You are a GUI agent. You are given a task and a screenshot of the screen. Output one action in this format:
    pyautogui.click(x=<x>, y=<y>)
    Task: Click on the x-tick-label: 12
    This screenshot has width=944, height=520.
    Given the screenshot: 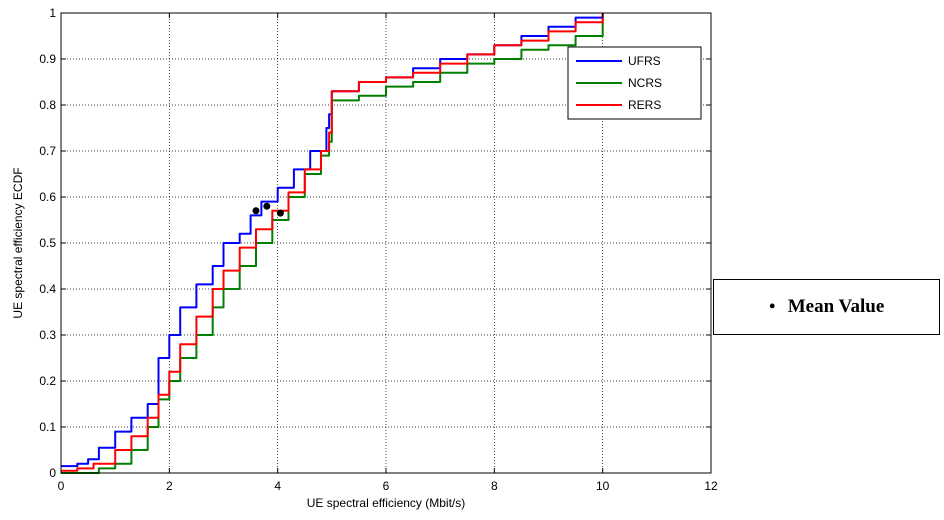 What is the action you would take?
    pyautogui.click(x=711, y=486)
    